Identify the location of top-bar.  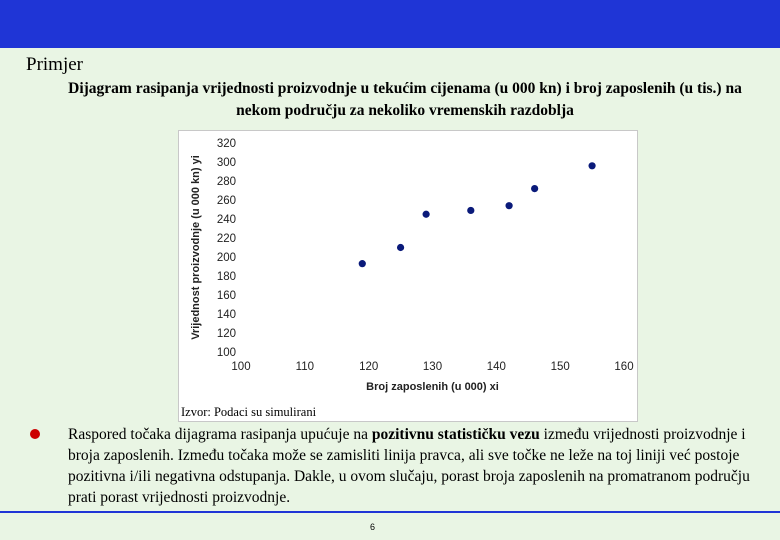
(390, 24).